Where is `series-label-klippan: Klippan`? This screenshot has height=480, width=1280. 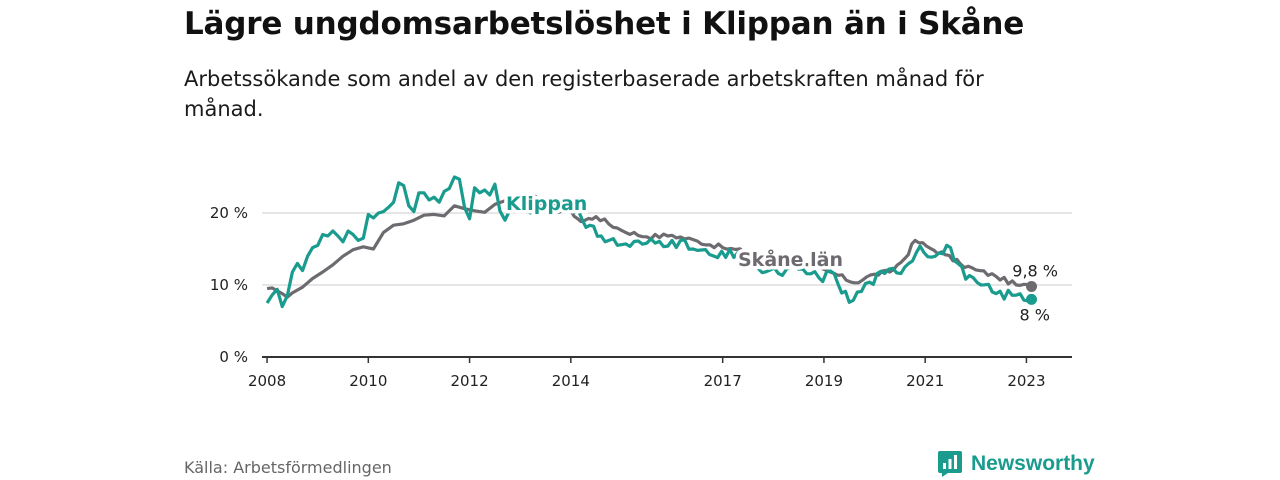 series-label-klippan: Klippan is located at coordinates (546, 204).